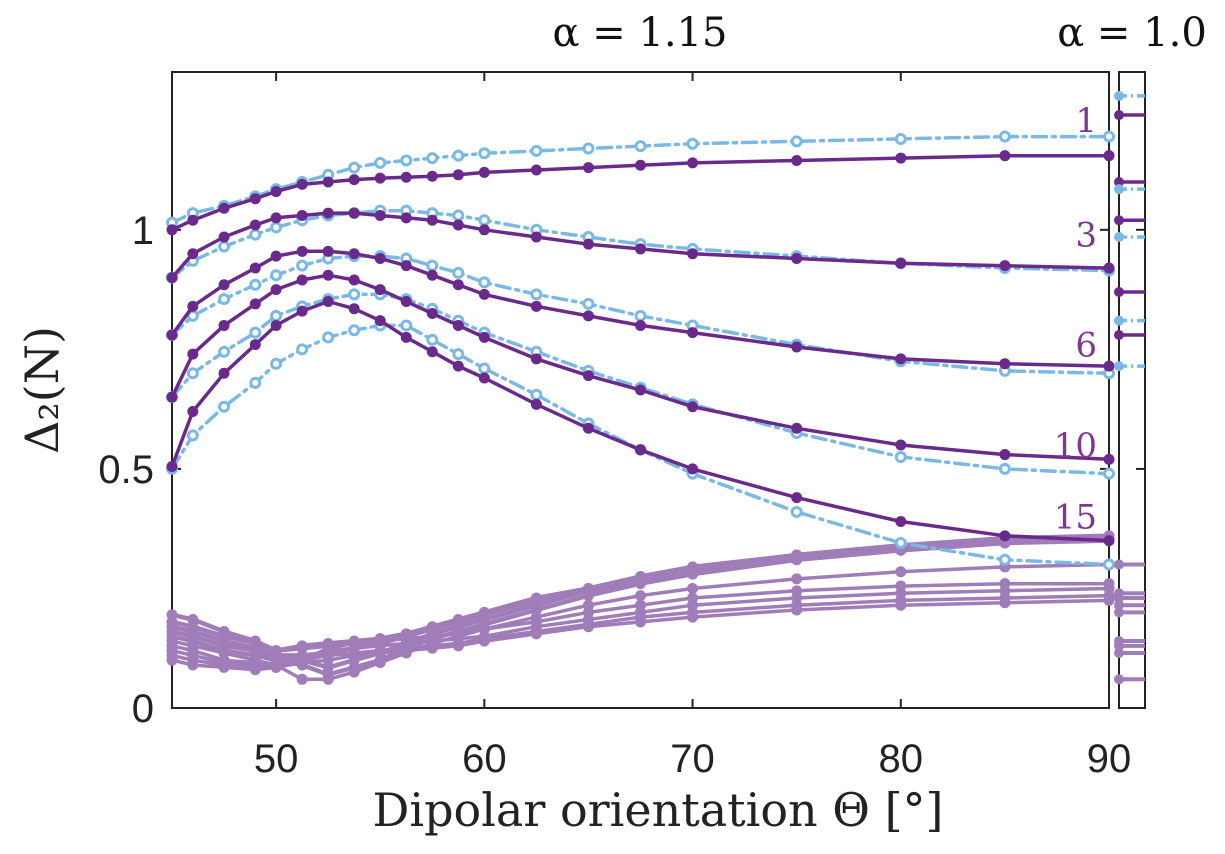 Image resolution: width=1225 pixels, height=854 pixels. Describe the element at coordinates (1109, 759) in the screenshot. I see `x-tick-label: 90` at that location.